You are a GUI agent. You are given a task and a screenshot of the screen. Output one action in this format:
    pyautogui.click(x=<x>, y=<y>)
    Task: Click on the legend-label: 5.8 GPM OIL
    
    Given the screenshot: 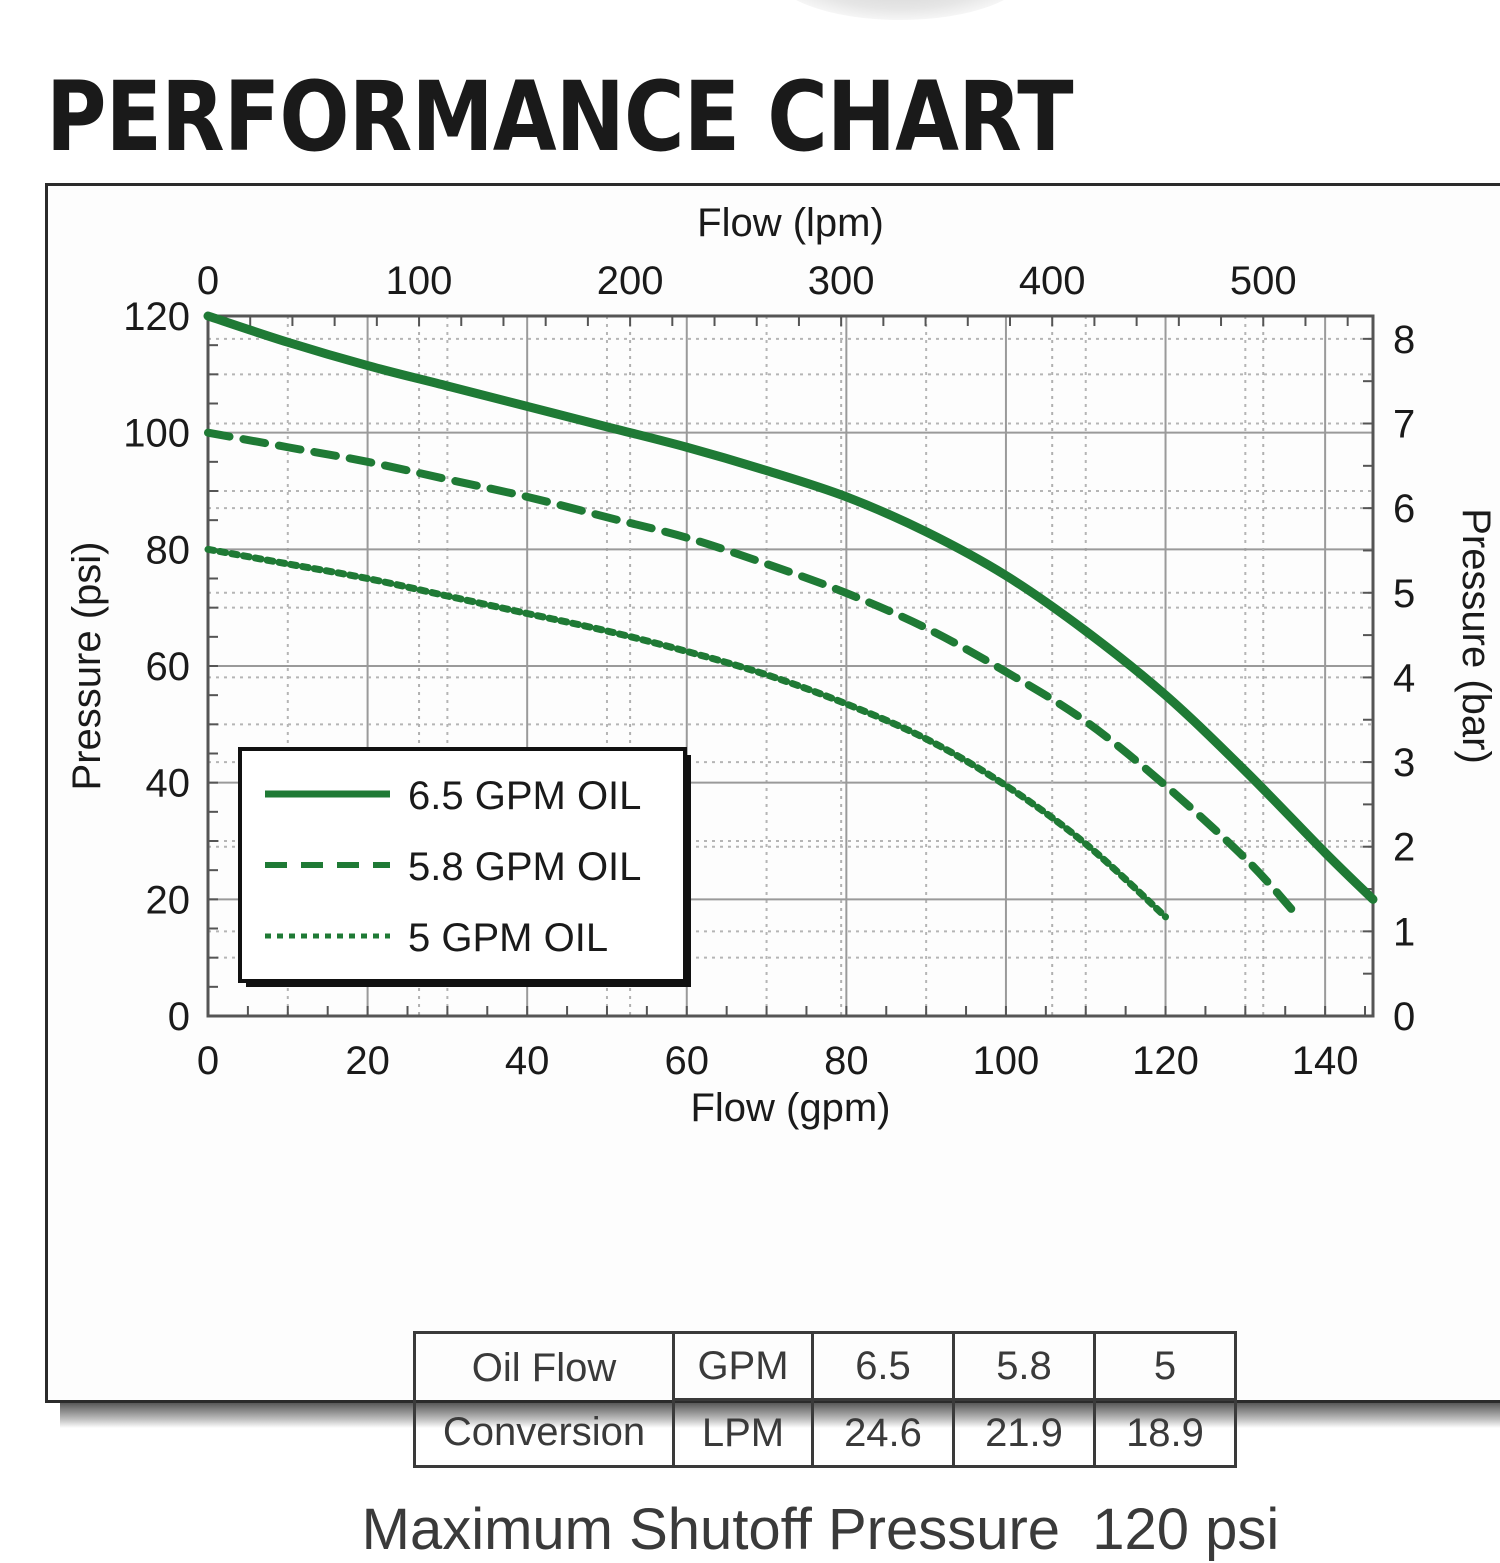 What is the action you would take?
    pyautogui.click(x=524, y=867)
    